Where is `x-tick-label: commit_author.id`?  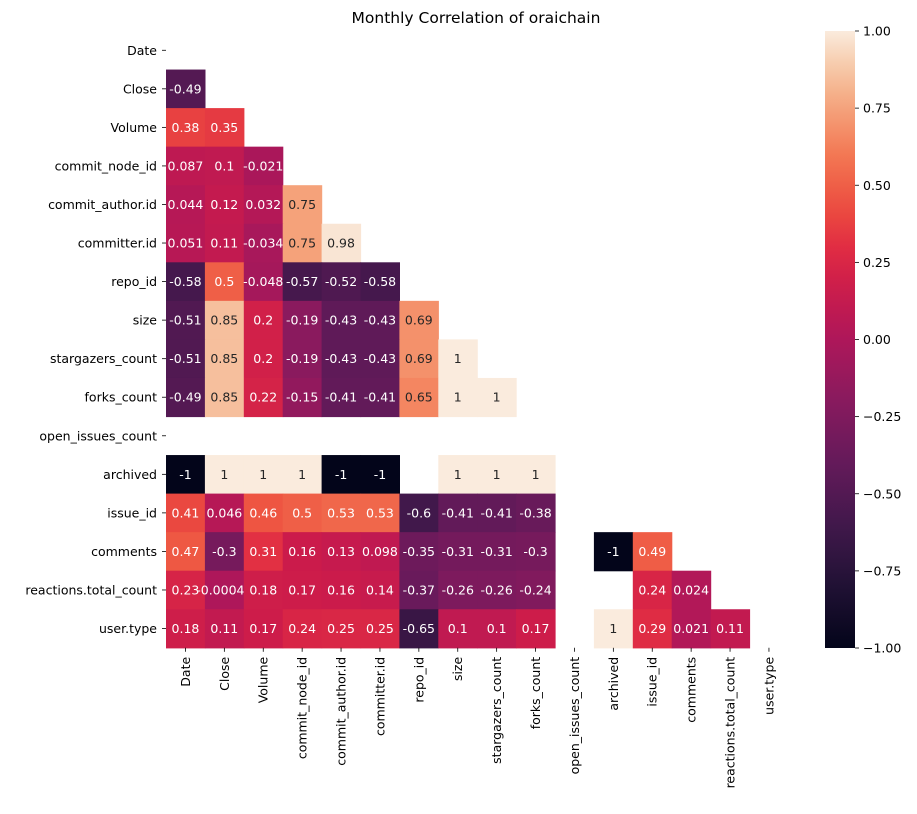 x-tick-label: commit_author.id is located at coordinates (341, 711).